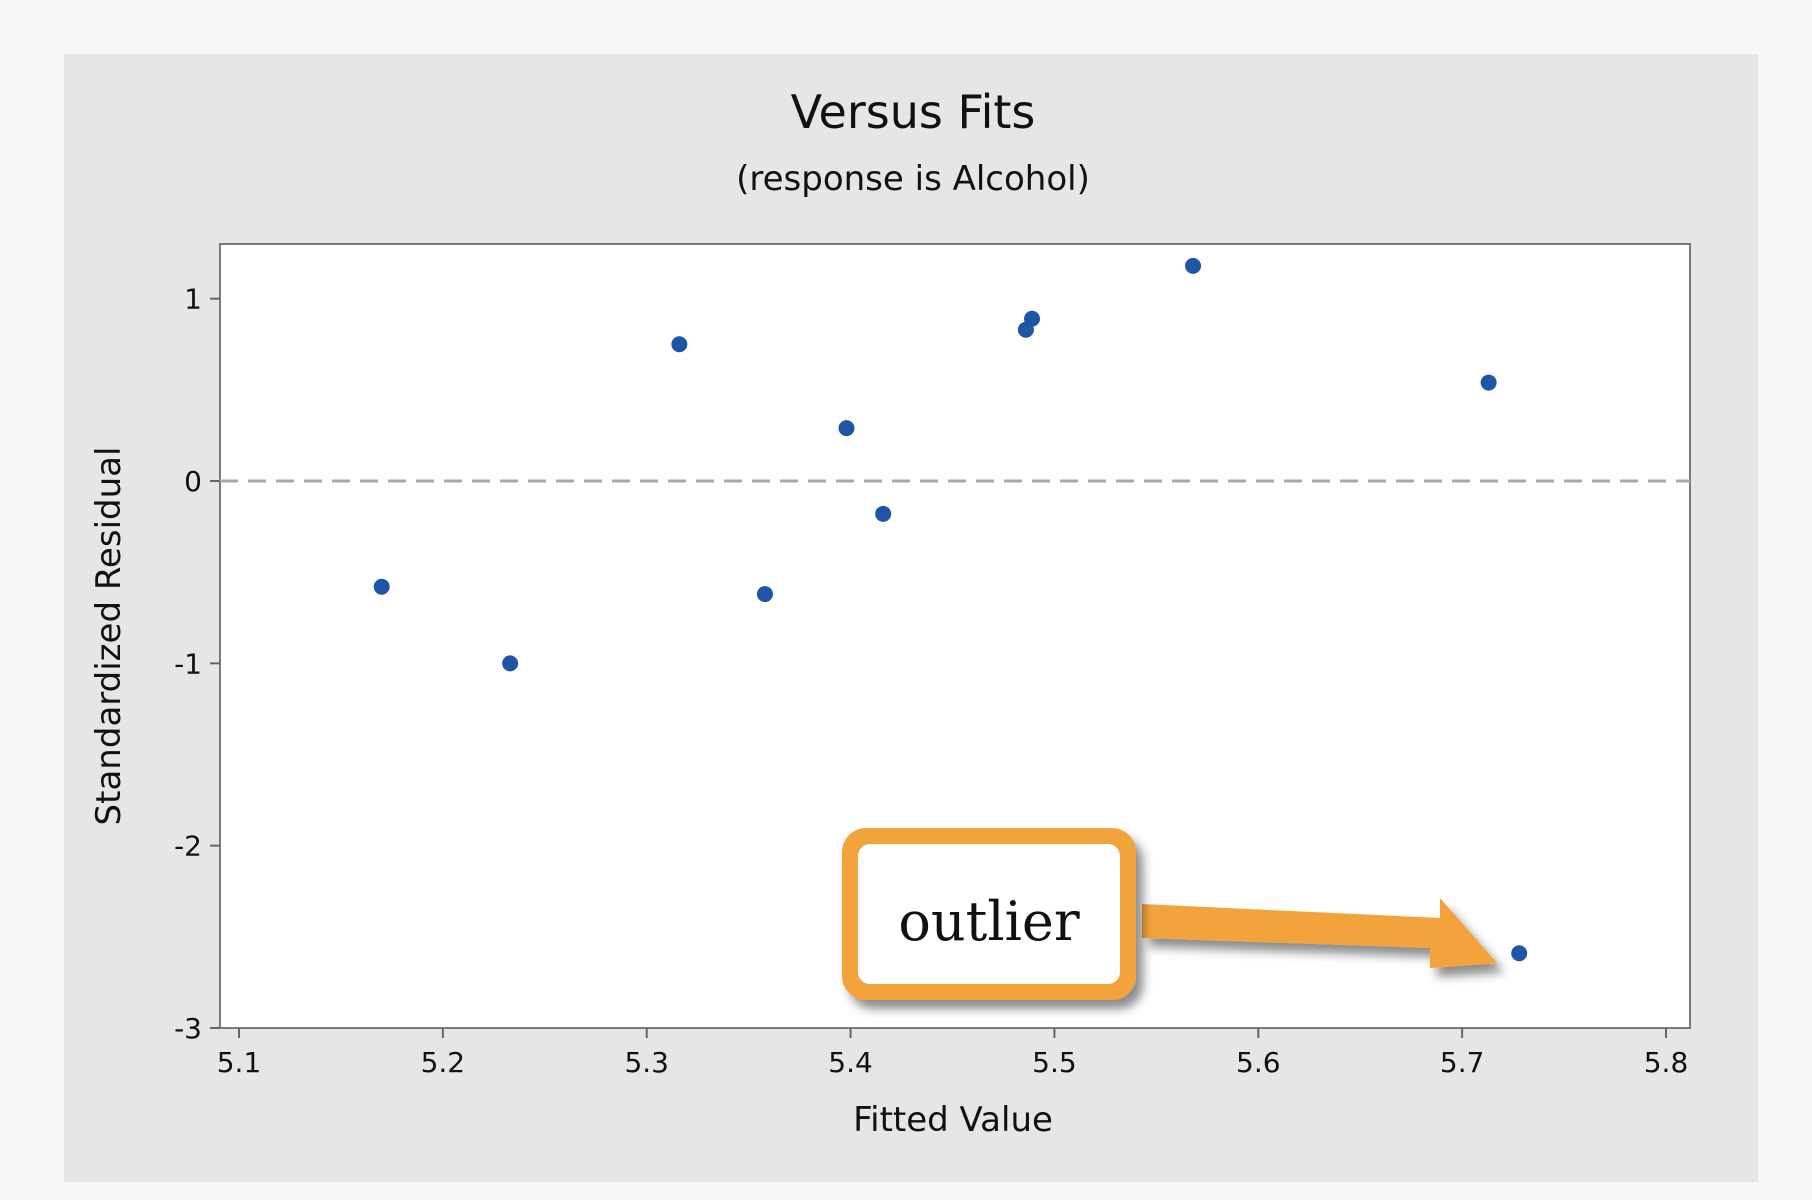  I want to click on y-axis: 1 0 -1 -2 -3, so click(197, 664).